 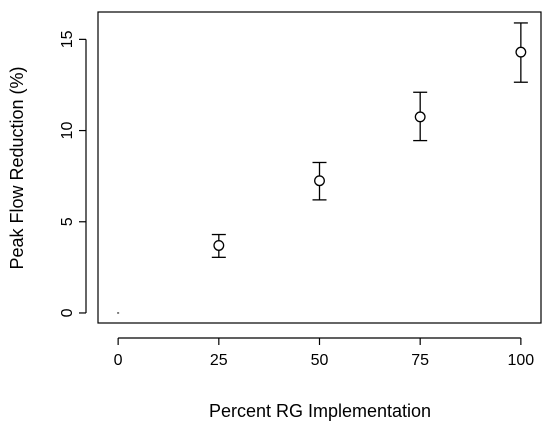 What do you see at coordinates (67, 221) in the screenshot?
I see `y-tick-label: 5` at bounding box center [67, 221].